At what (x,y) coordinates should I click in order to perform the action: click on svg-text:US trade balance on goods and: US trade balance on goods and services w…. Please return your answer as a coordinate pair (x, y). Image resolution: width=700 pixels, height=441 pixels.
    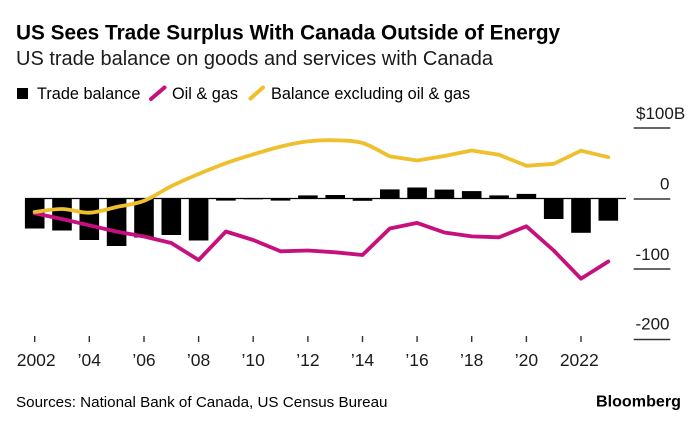
    Looking at the image, I should click on (255, 59).